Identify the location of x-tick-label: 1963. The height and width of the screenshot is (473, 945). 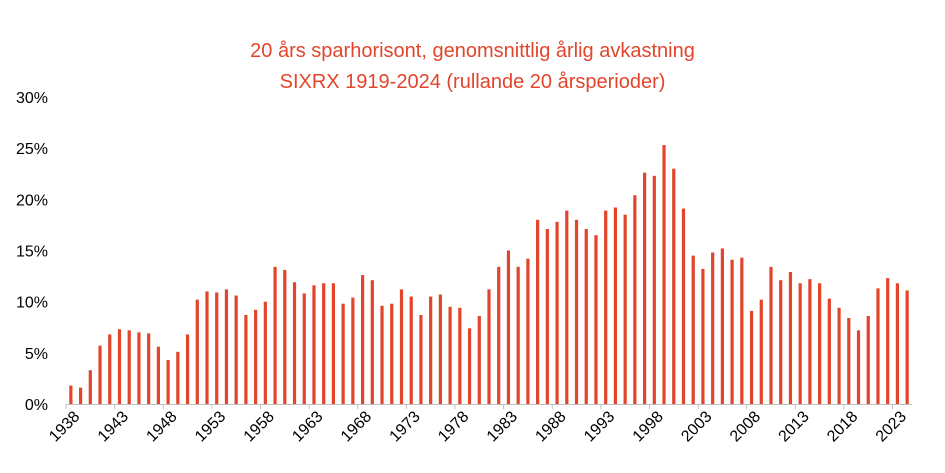
(307, 426).